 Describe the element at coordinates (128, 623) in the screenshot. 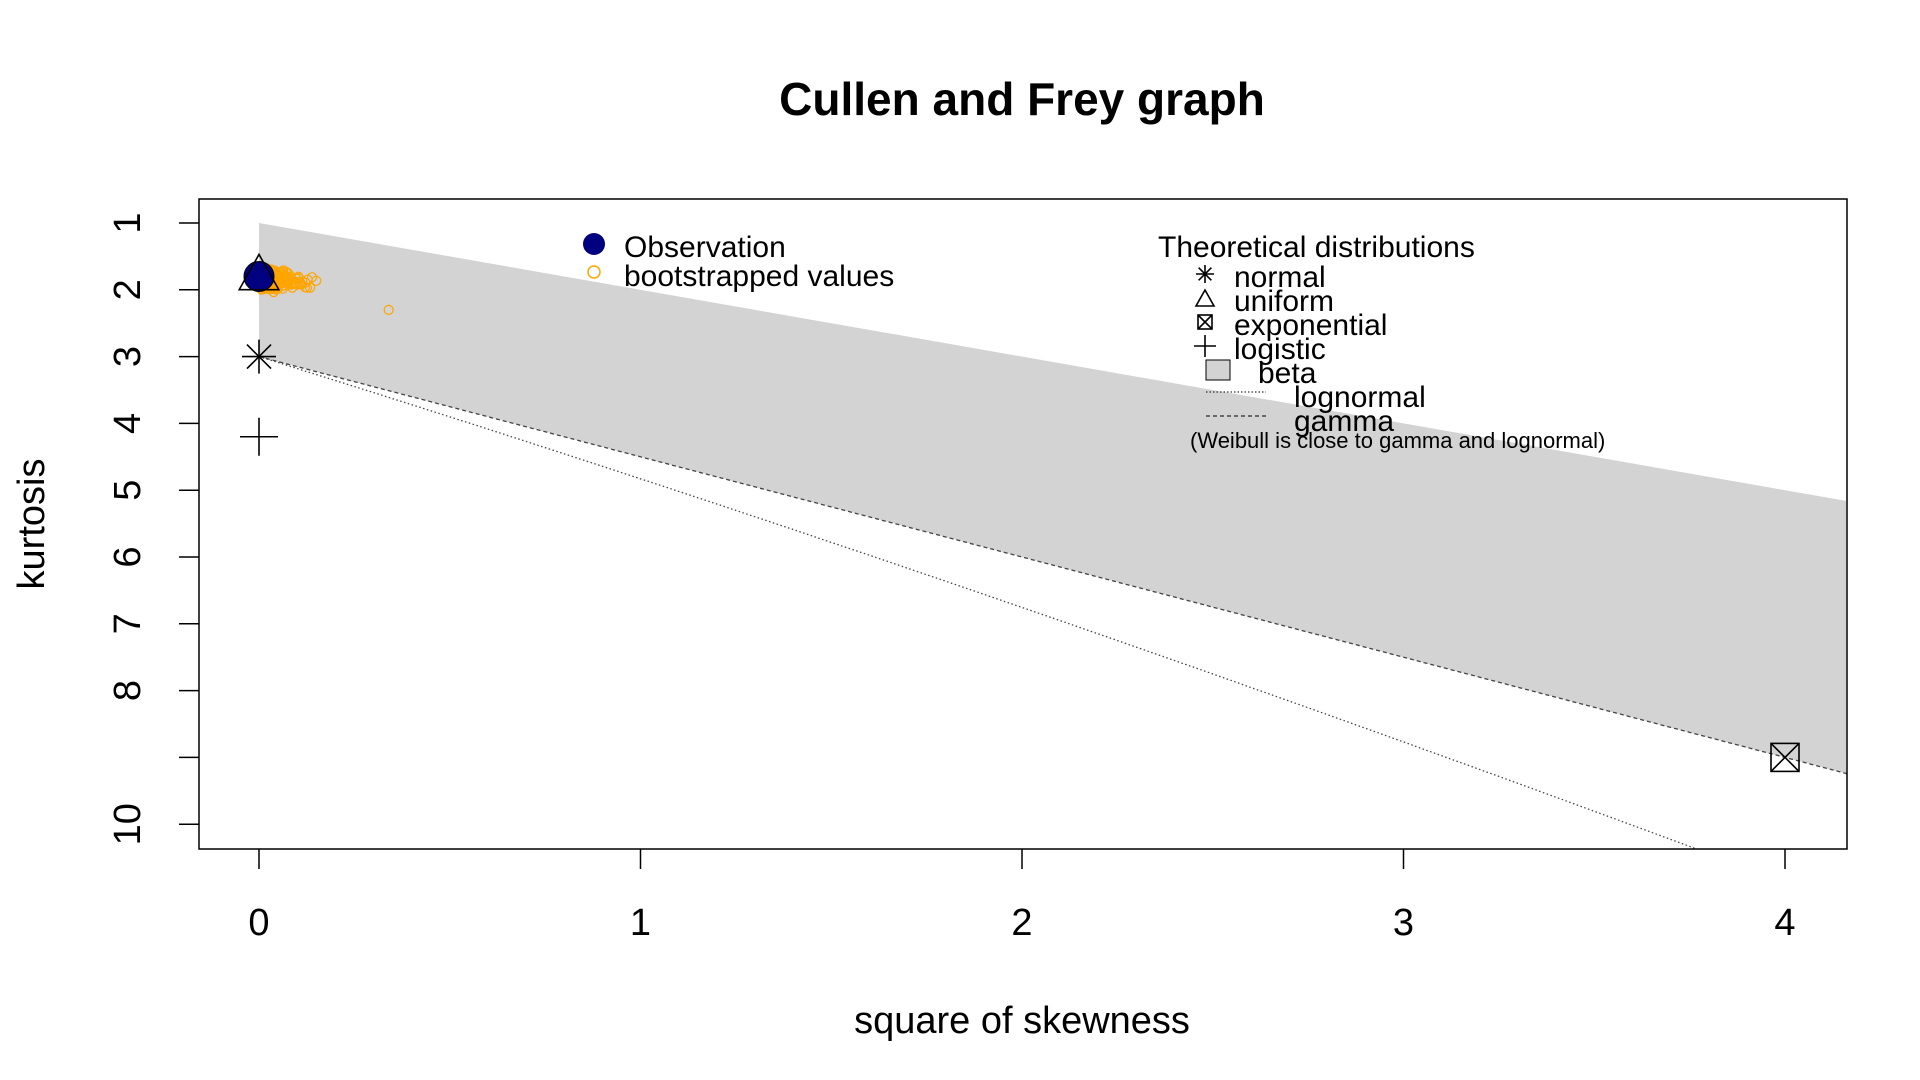

I see `y-tick-label: 7` at that location.